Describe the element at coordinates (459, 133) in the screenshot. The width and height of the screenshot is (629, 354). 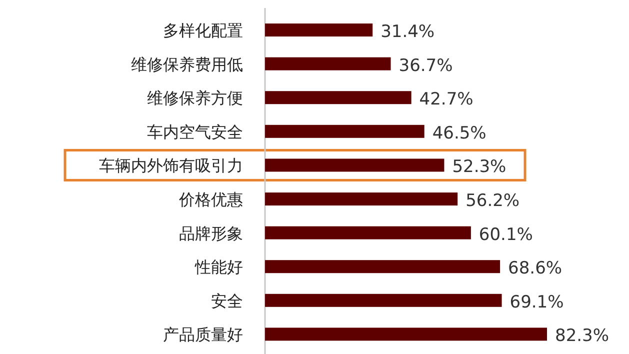
I see `data-label: 46.5%` at that location.